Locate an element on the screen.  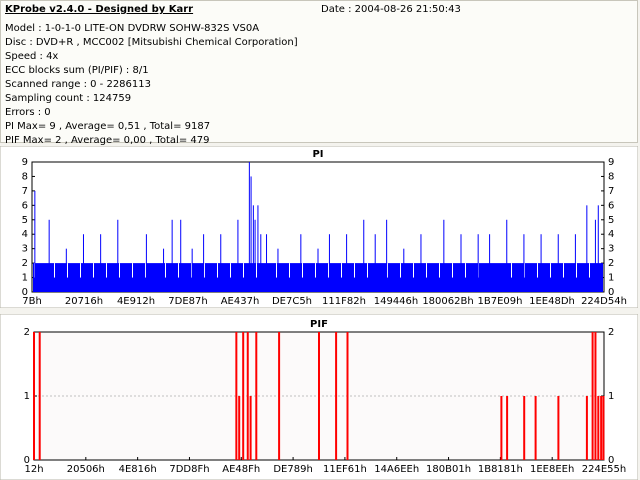
y-tick-label-left: 4 is located at coordinates (25, 234).